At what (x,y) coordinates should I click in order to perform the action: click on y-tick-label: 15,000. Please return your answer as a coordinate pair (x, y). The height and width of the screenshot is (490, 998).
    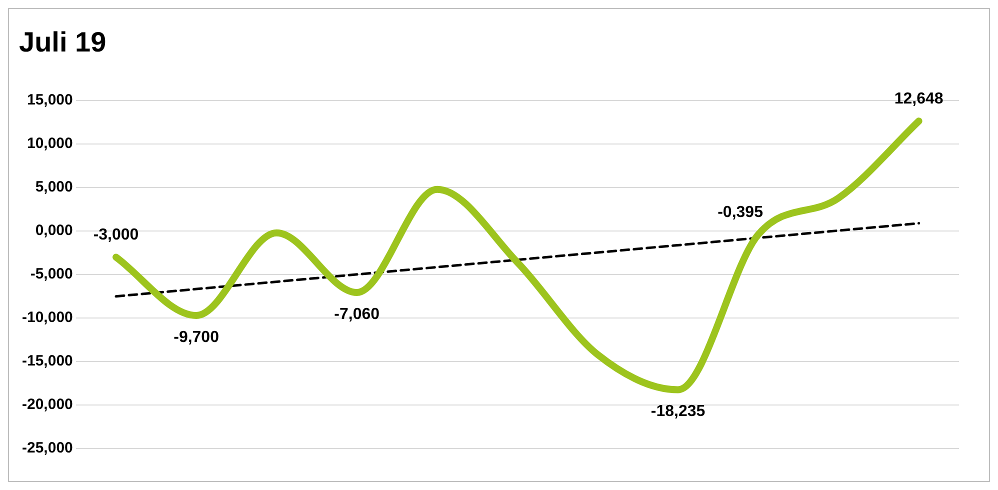
    Looking at the image, I should click on (49, 100).